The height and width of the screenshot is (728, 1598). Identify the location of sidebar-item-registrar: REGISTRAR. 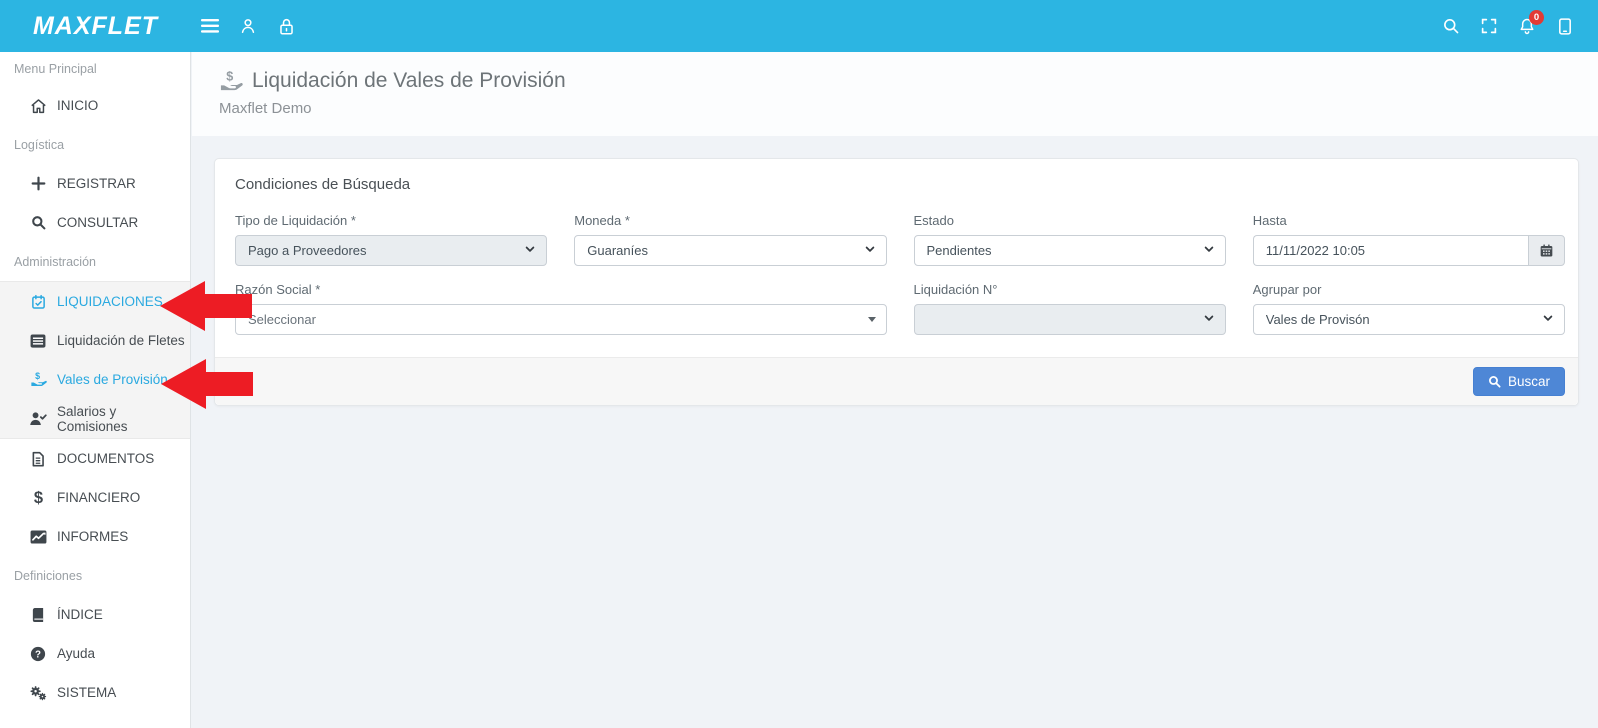
(95, 183).